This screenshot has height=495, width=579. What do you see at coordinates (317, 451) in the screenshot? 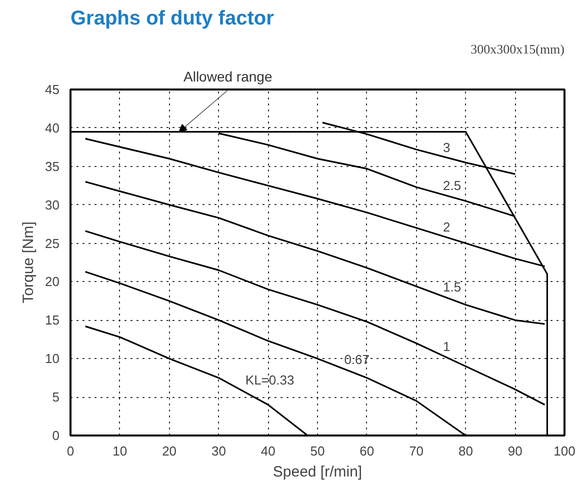
I see `x-tick-label: 50` at bounding box center [317, 451].